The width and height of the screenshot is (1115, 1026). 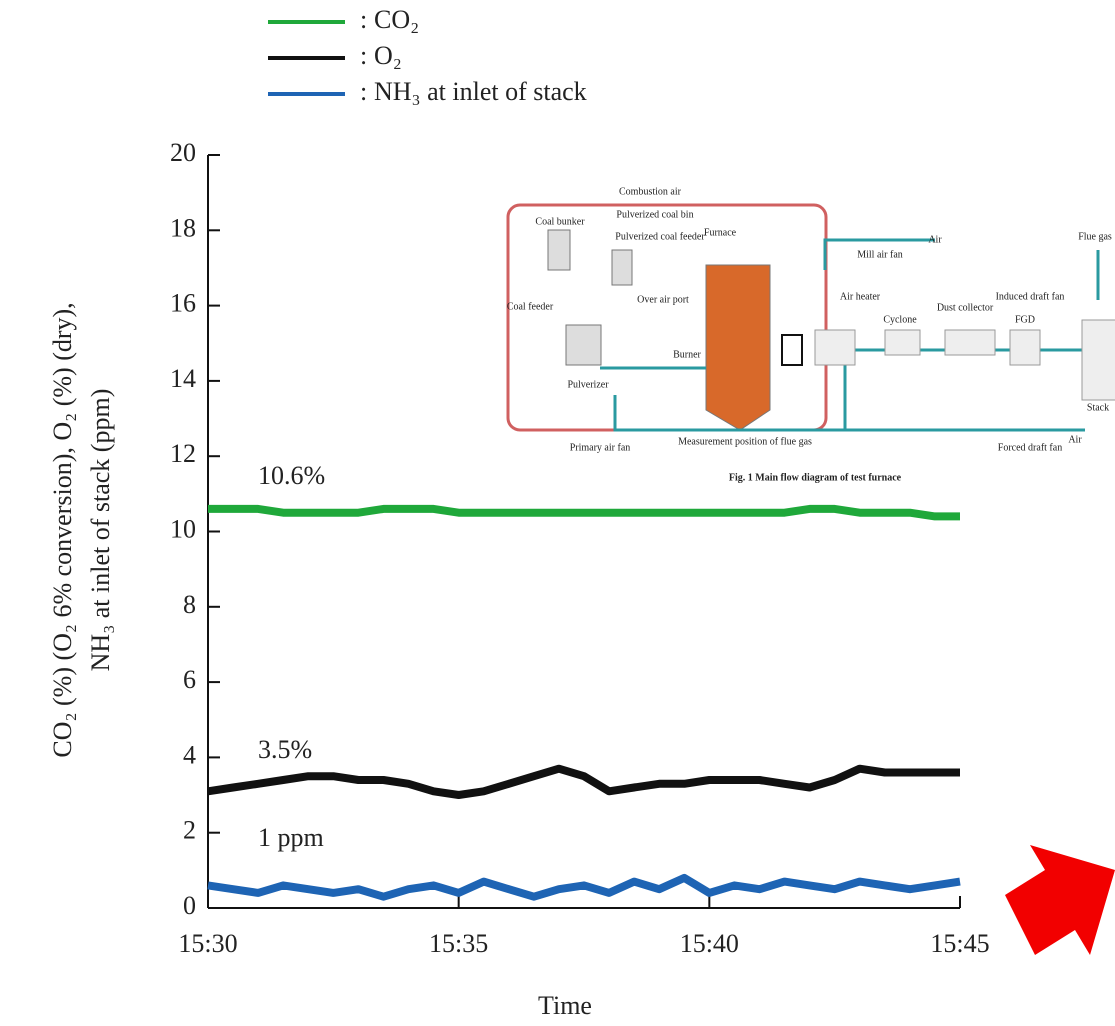 What do you see at coordinates (965, 307) in the screenshot?
I see `inset-label: Dust collector` at bounding box center [965, 307].